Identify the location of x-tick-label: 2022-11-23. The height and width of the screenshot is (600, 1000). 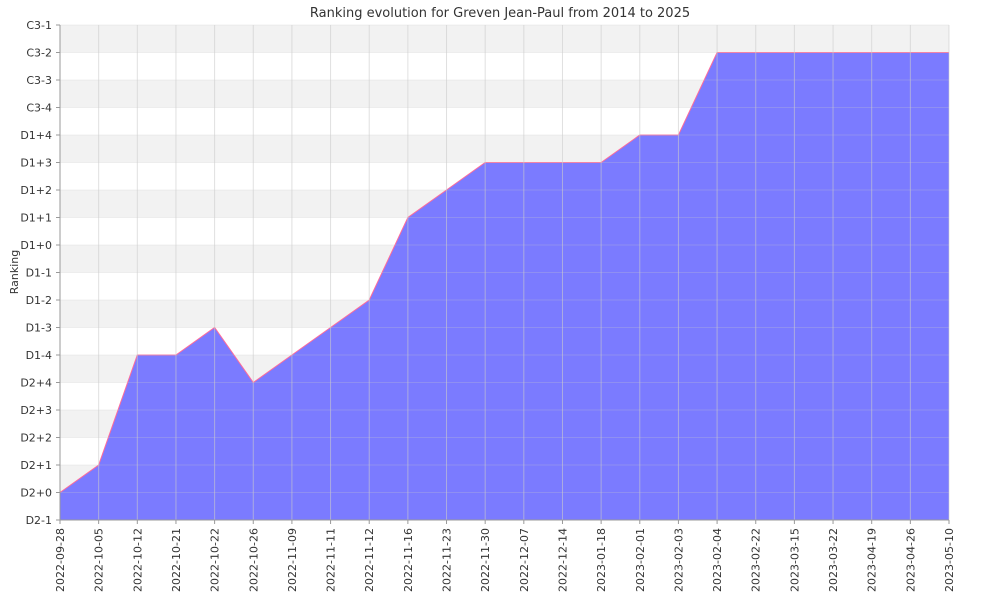
(447, 560).